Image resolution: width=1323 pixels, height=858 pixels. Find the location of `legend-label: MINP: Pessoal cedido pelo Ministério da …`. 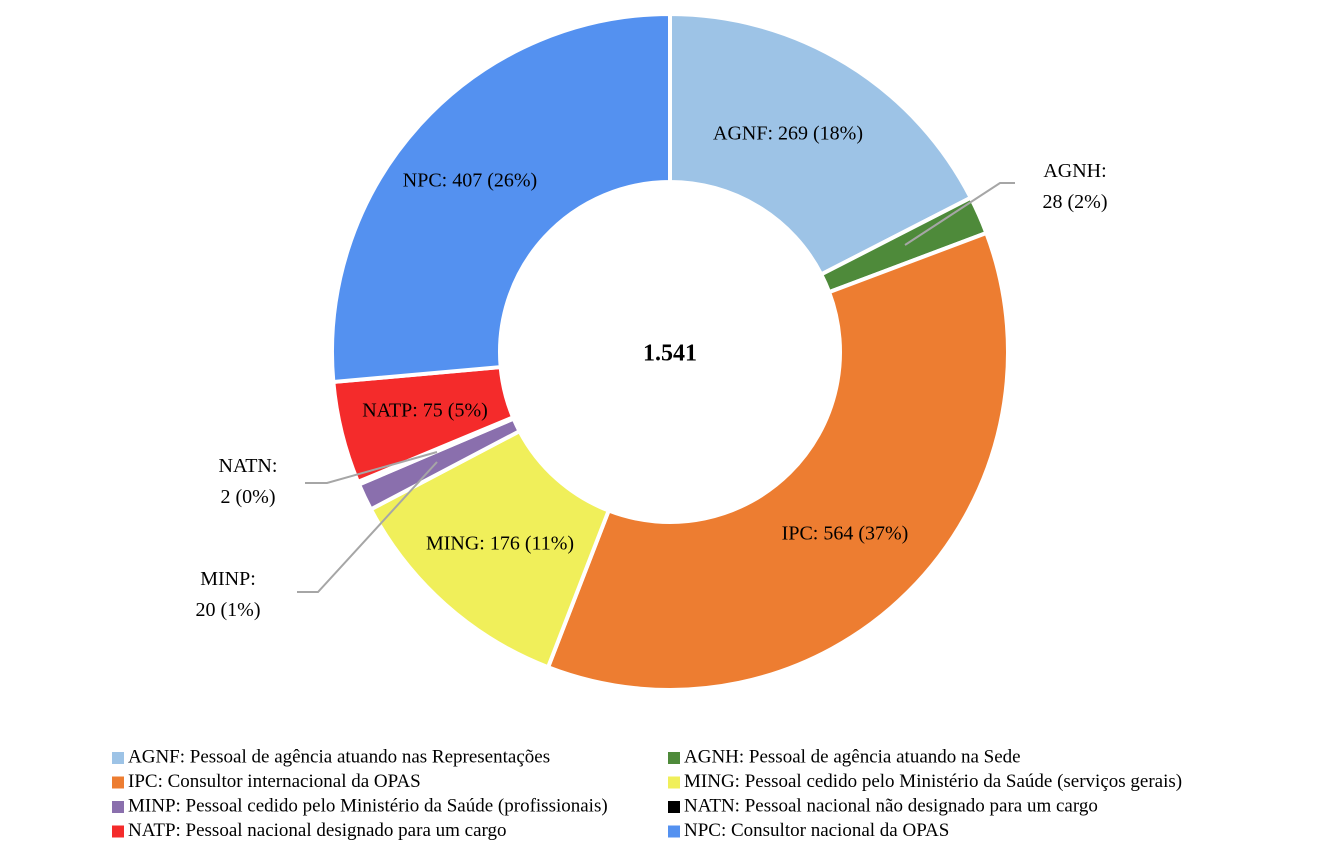

legend-label: MINP: Pessoal cedido pelo Ministério da … is located at coordinates (368, 805).